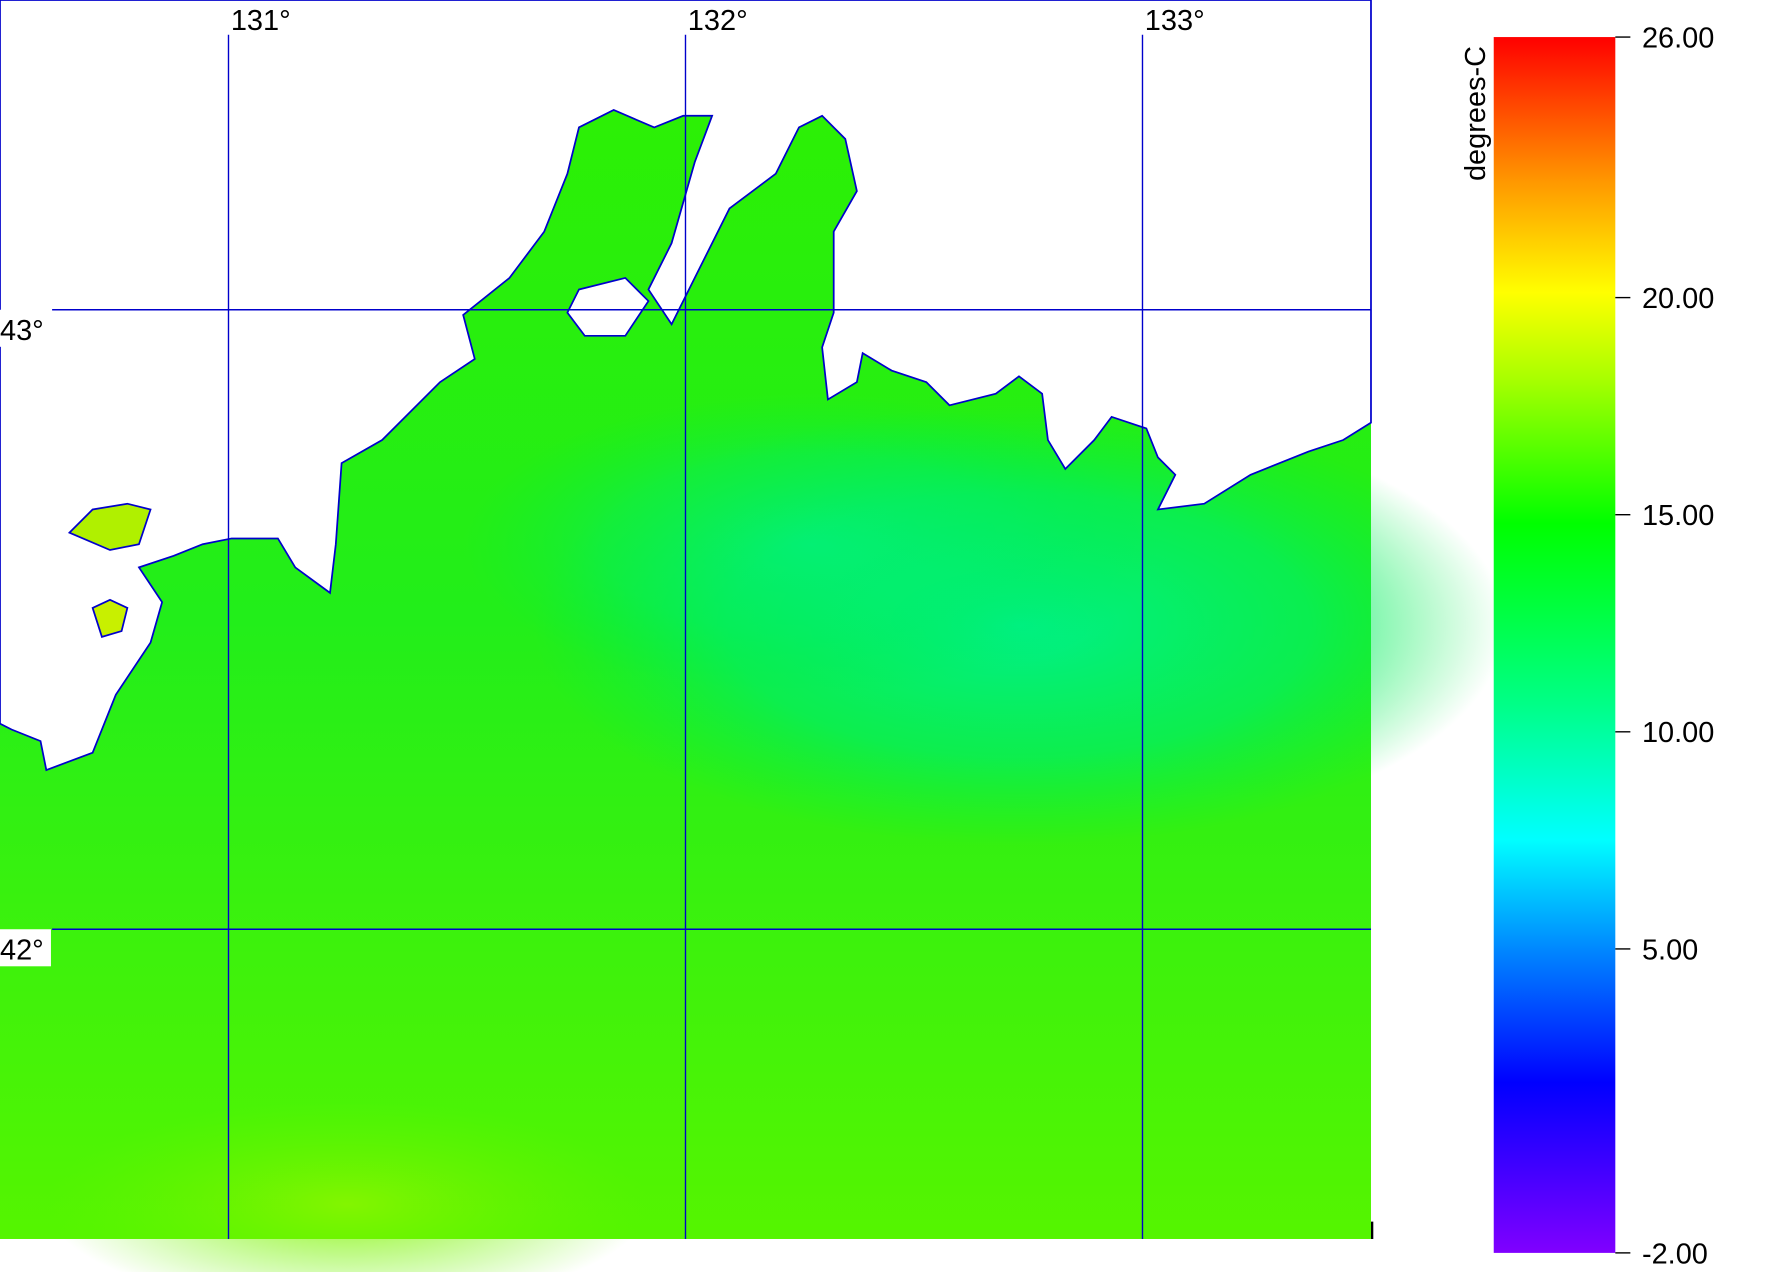 The image size is (1789, 1272). I want to click on inlet, so click(608, 306).